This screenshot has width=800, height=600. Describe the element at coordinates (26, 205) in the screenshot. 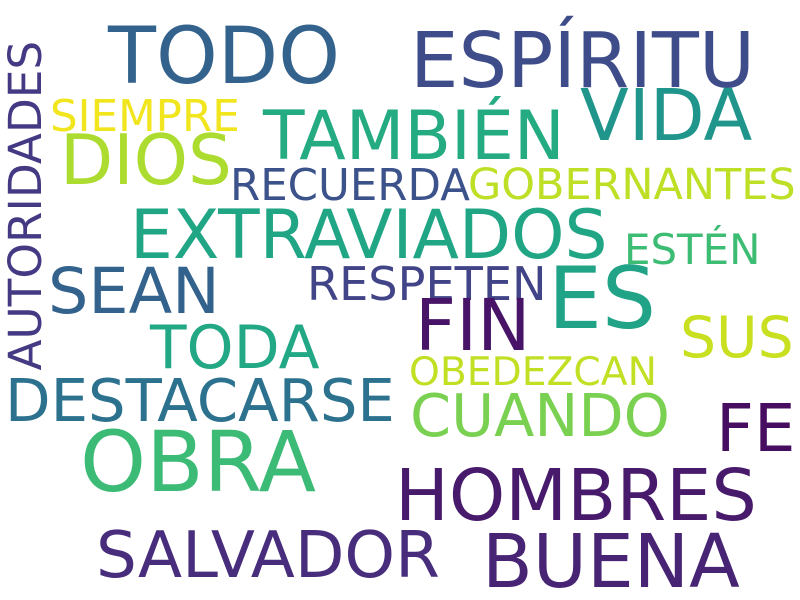

I see `word-autoridades: AUTORIDADES` at that location.